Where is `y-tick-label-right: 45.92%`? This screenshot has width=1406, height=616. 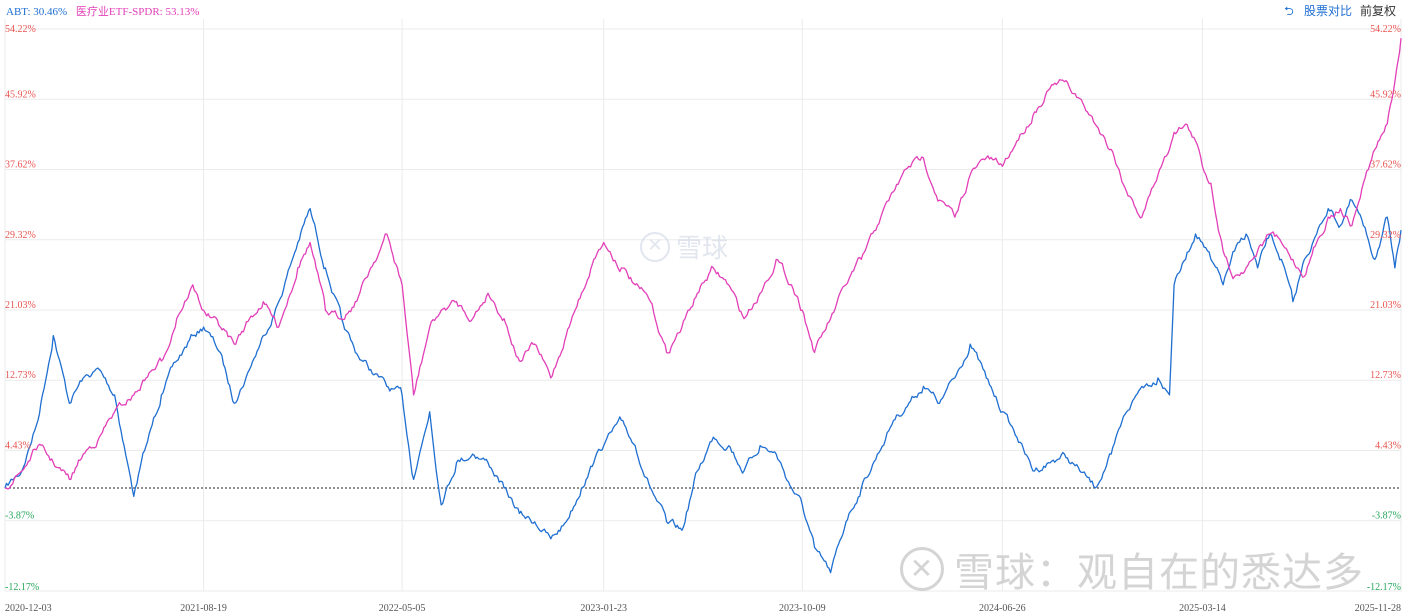
y-tick-label-right: 45.92% is located at coordinates (1385, 94).